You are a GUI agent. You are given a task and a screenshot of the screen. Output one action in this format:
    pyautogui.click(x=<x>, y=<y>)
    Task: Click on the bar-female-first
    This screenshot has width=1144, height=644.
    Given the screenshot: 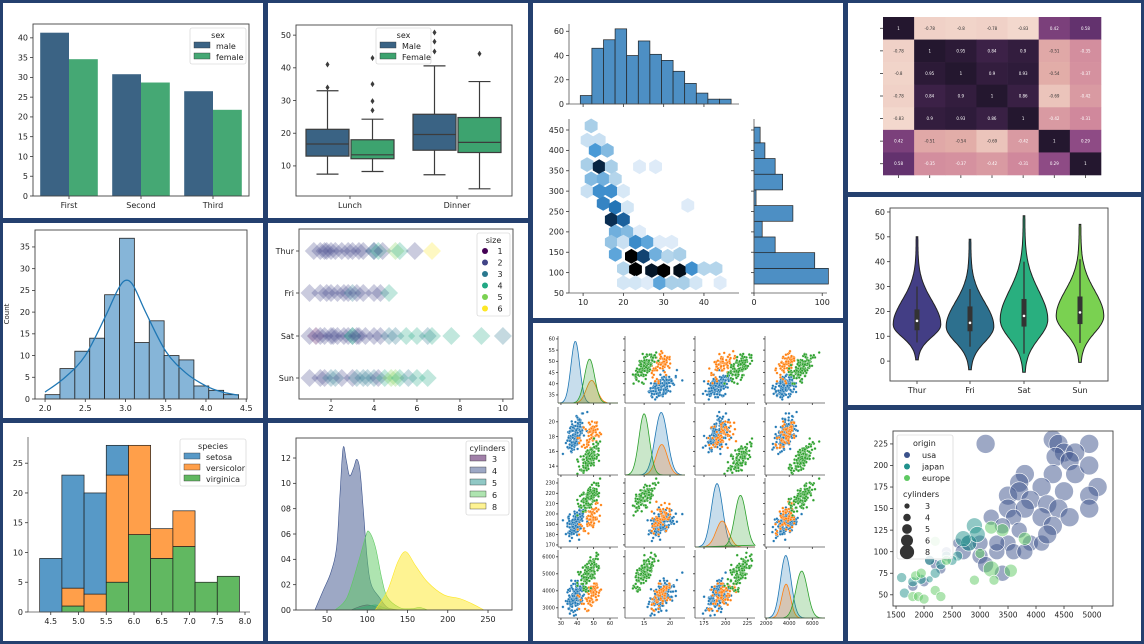 What is the action you would take?
    pyautogui.click(x=83, y=128)
    